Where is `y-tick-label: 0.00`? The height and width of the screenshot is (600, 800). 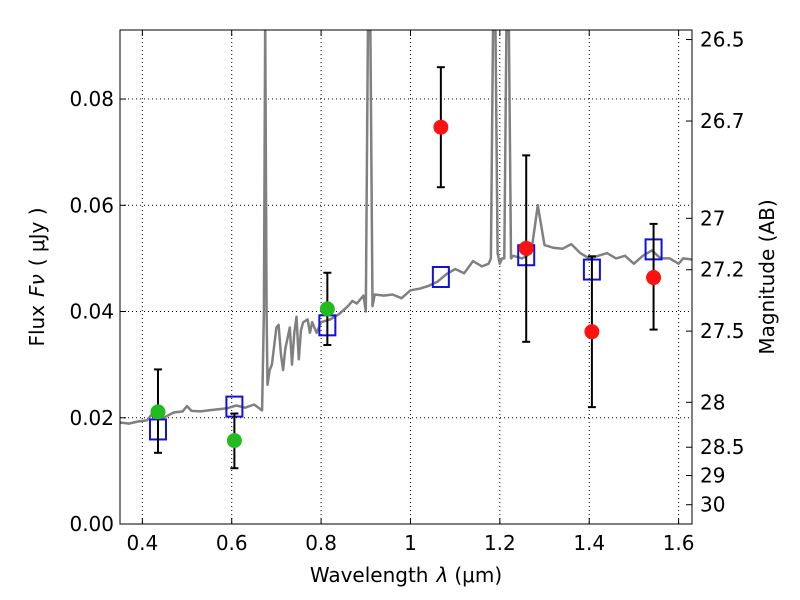 y-tick-label: 0.00 is located at coordinates (91, 524).